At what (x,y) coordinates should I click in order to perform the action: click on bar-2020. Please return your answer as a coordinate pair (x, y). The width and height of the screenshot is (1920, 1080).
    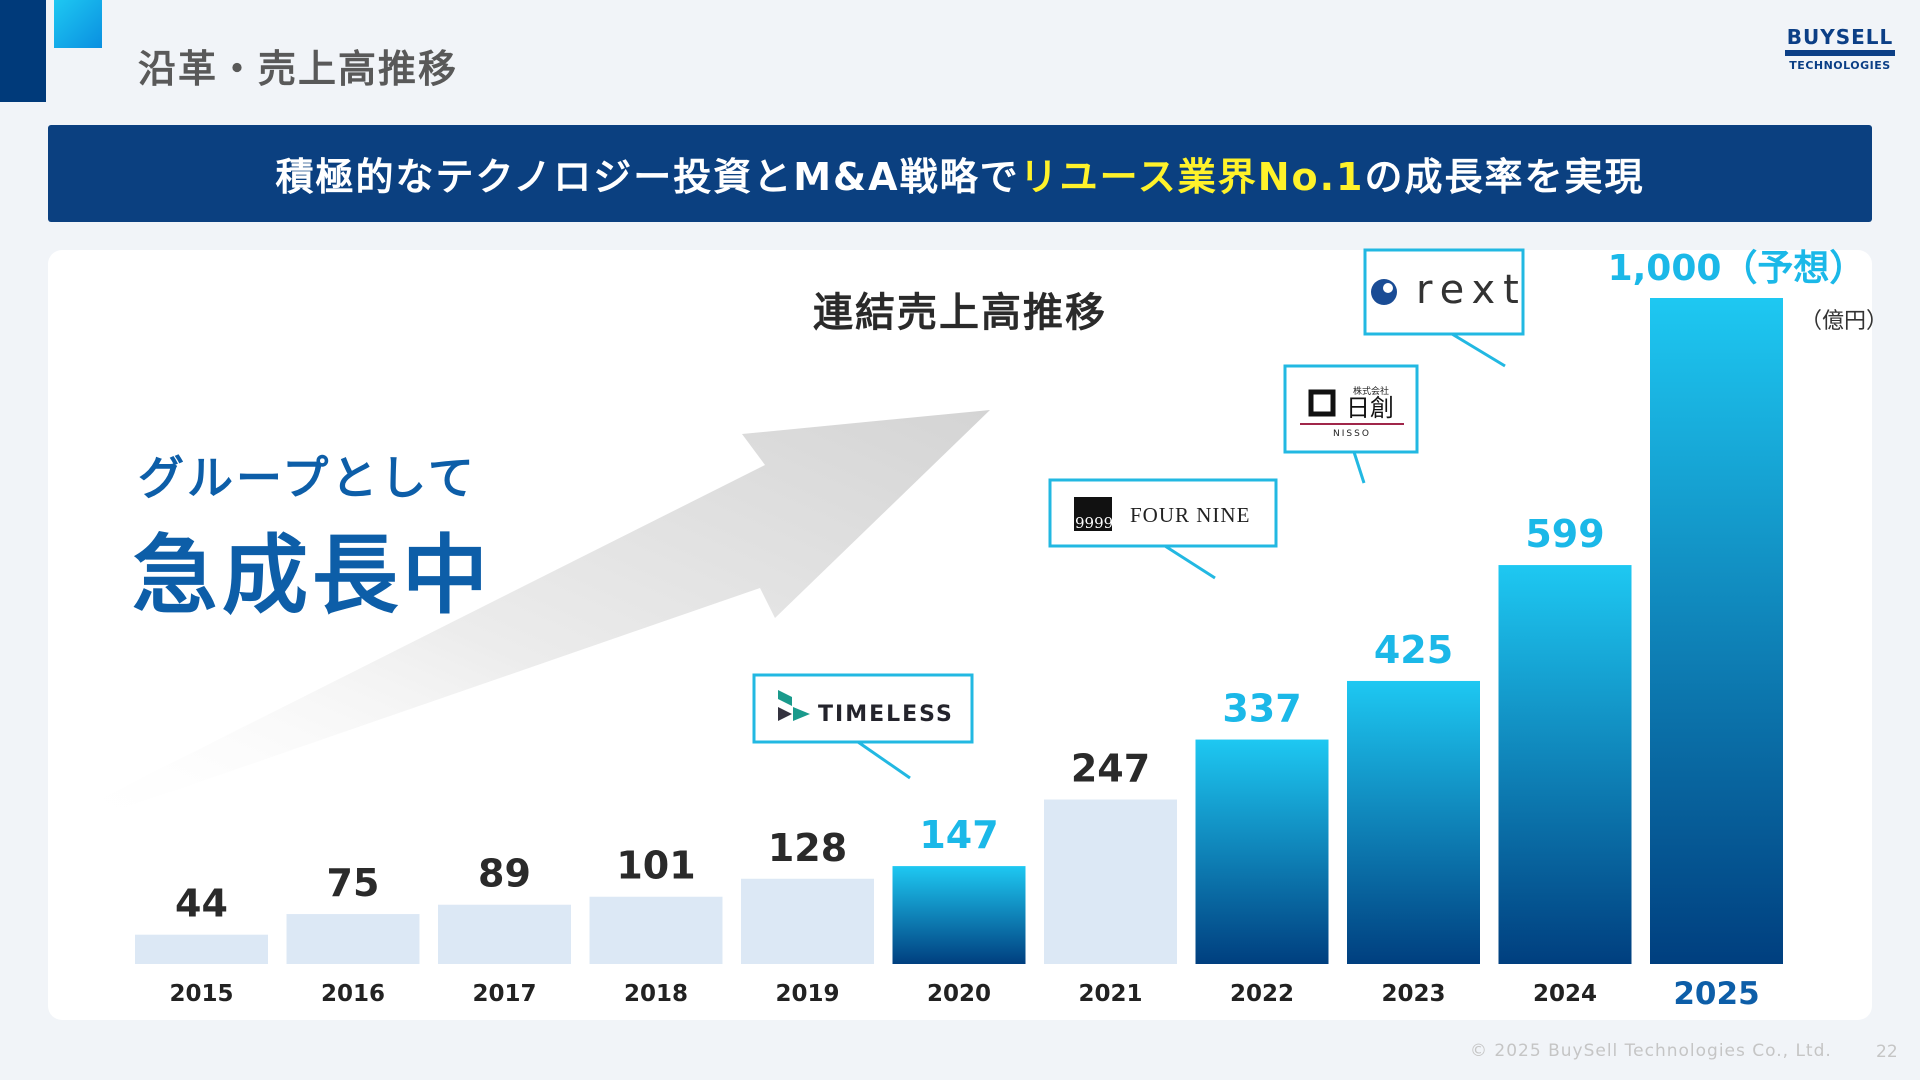
    Looking at the image, I should click on (959, 915).